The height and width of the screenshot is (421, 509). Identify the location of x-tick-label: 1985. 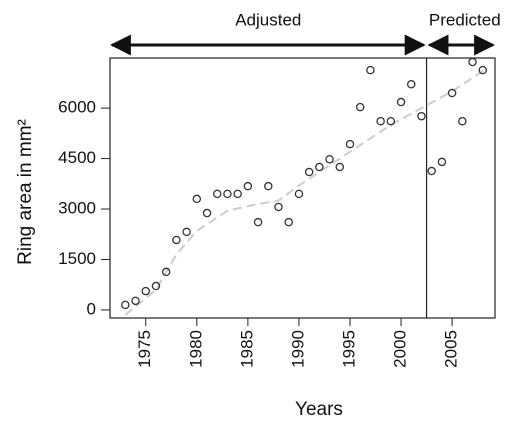
(246, 349).